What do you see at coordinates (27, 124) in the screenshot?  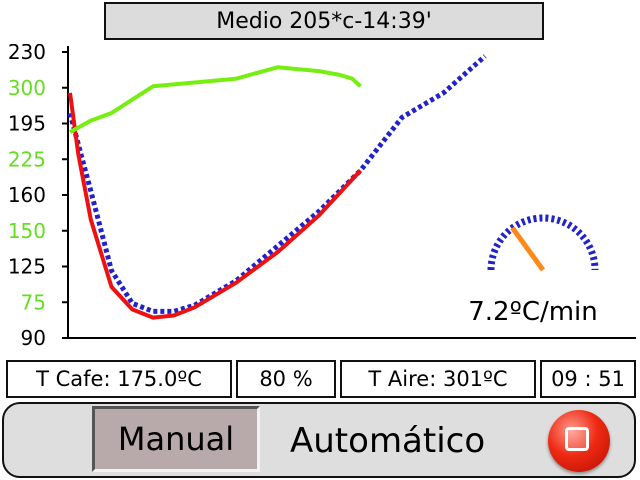 I see `y-tick-label: 195` at bounding box center [27, 124].